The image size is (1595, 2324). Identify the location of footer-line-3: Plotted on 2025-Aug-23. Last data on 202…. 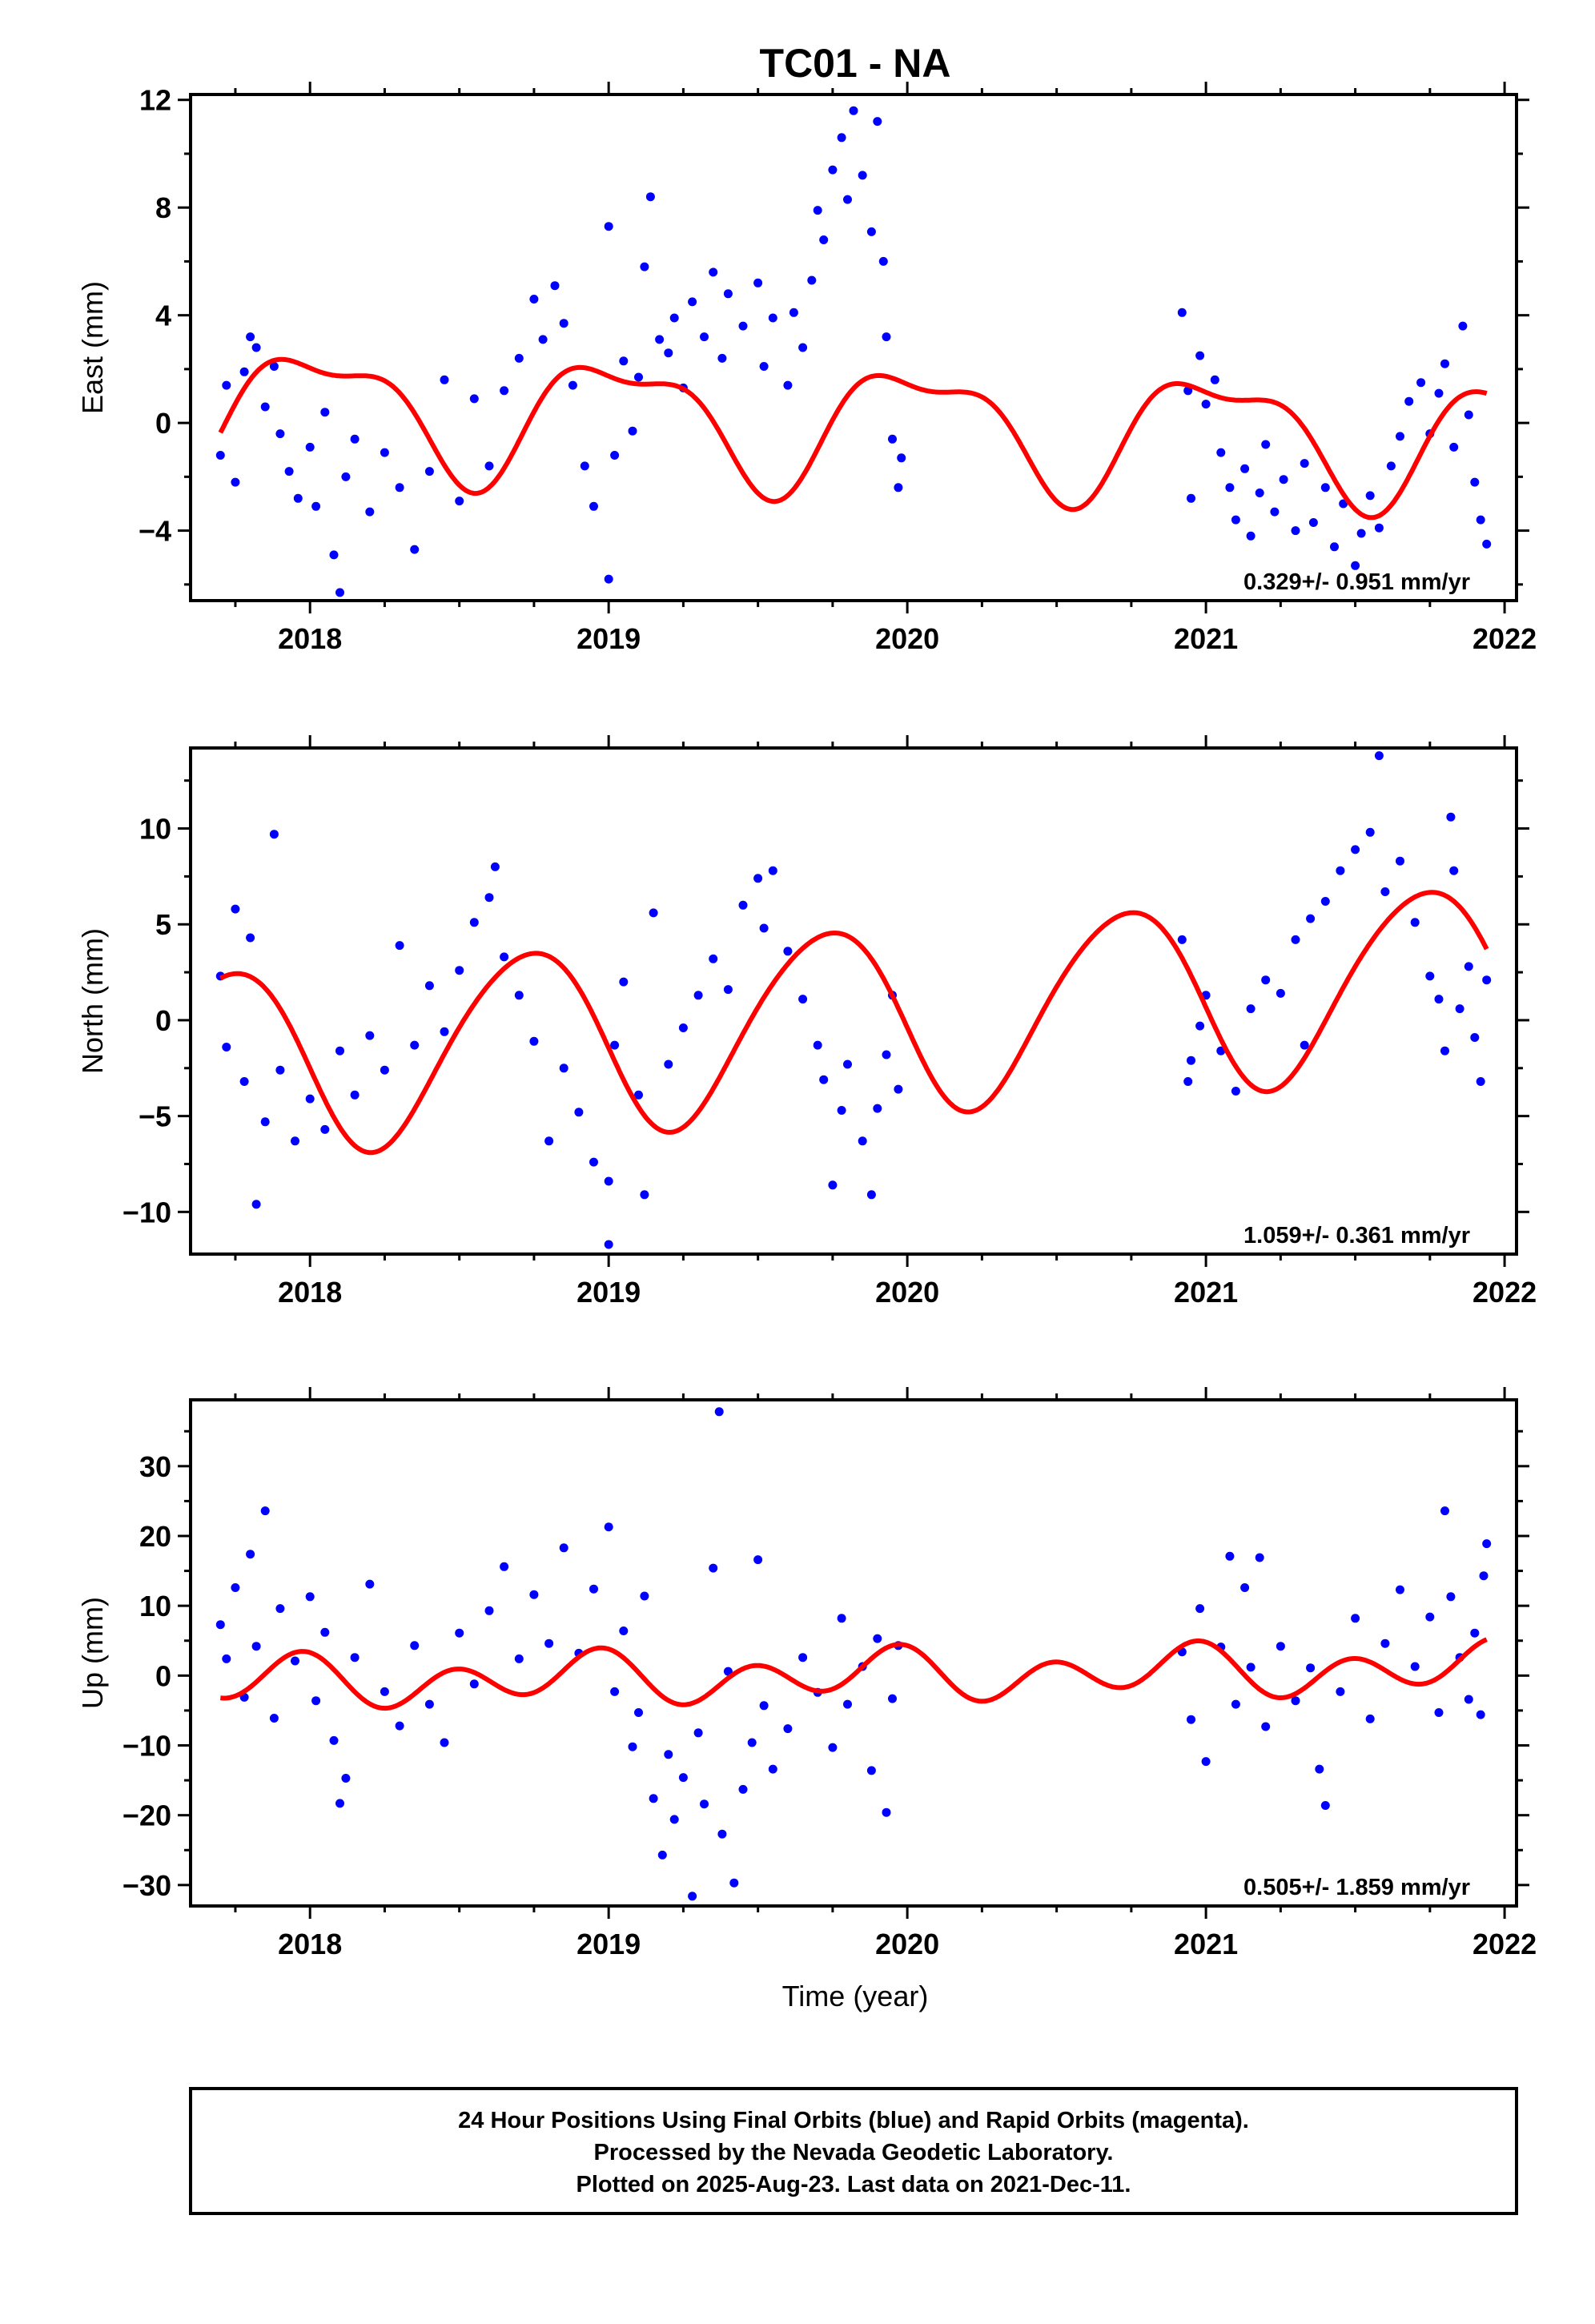
(854, 2184).